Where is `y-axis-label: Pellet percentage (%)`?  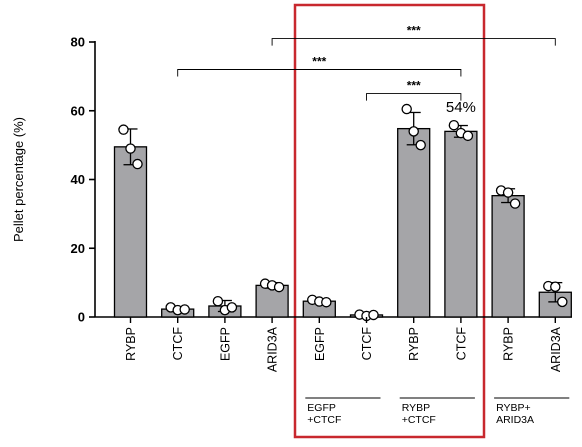
y-axis-label: Pellet percentage (%) is located at coordinates (18, 179).